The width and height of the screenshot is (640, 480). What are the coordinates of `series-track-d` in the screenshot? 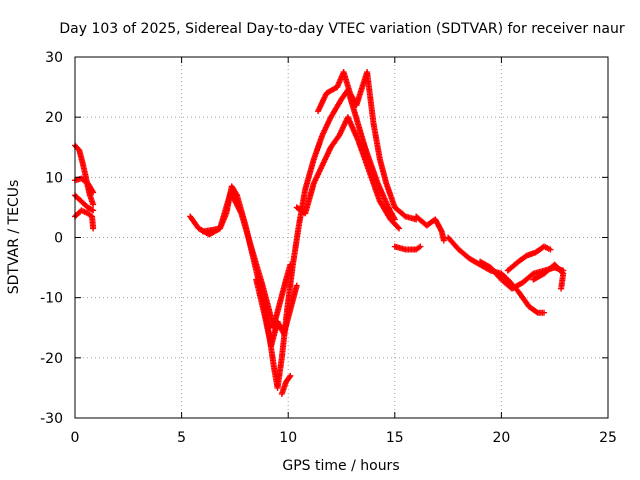 It's located at (84, 219).